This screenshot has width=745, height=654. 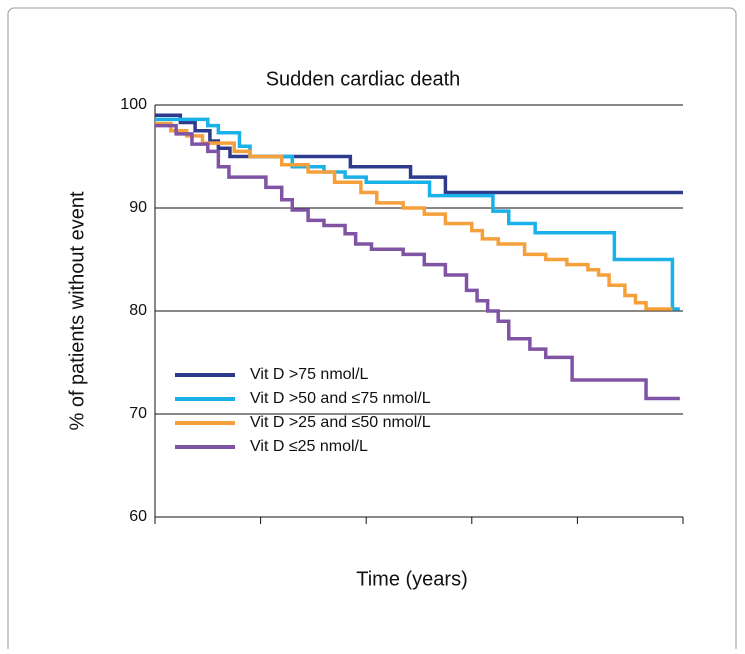 What do you see at coordinates (77, 310) in the screenshot?
I see `y-axis-label: % of patients without event` at bounding box center [77, 310].